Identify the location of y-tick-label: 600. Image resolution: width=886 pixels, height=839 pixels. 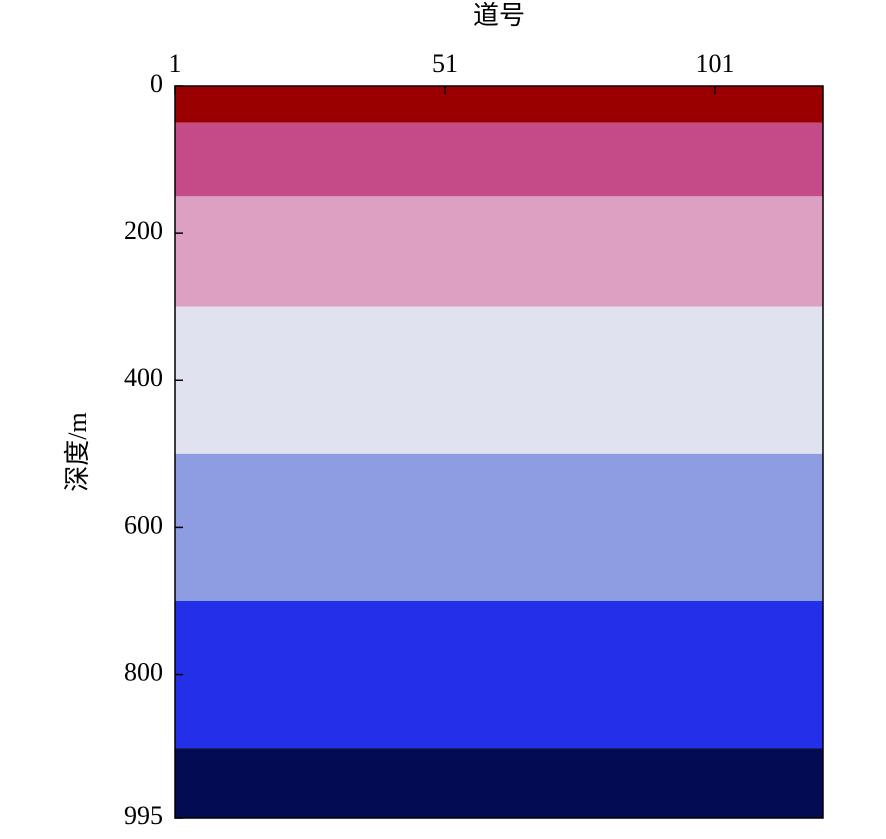
(143, 524).